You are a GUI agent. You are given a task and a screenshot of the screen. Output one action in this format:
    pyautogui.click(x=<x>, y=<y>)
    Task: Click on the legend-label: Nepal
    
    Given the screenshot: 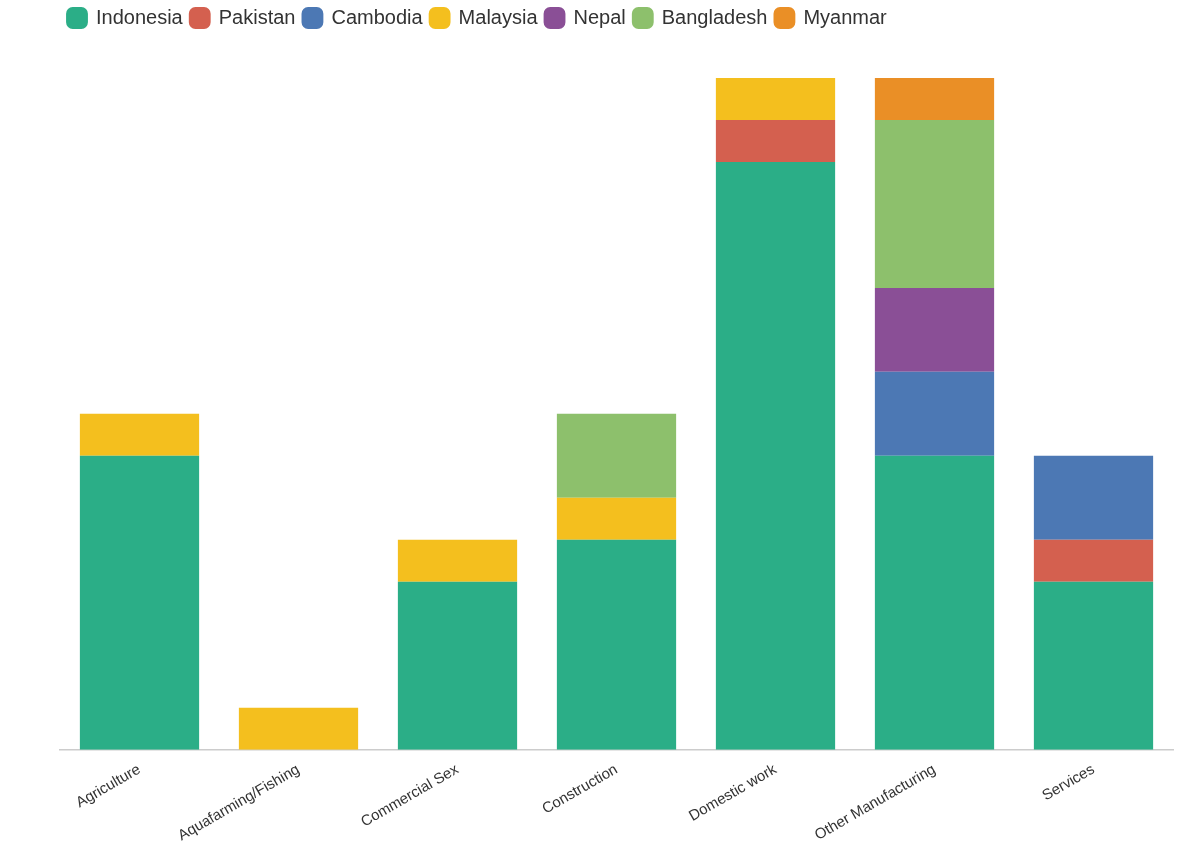 What is the action you would take?
    pyautogui.click(x=599, y=16)
    